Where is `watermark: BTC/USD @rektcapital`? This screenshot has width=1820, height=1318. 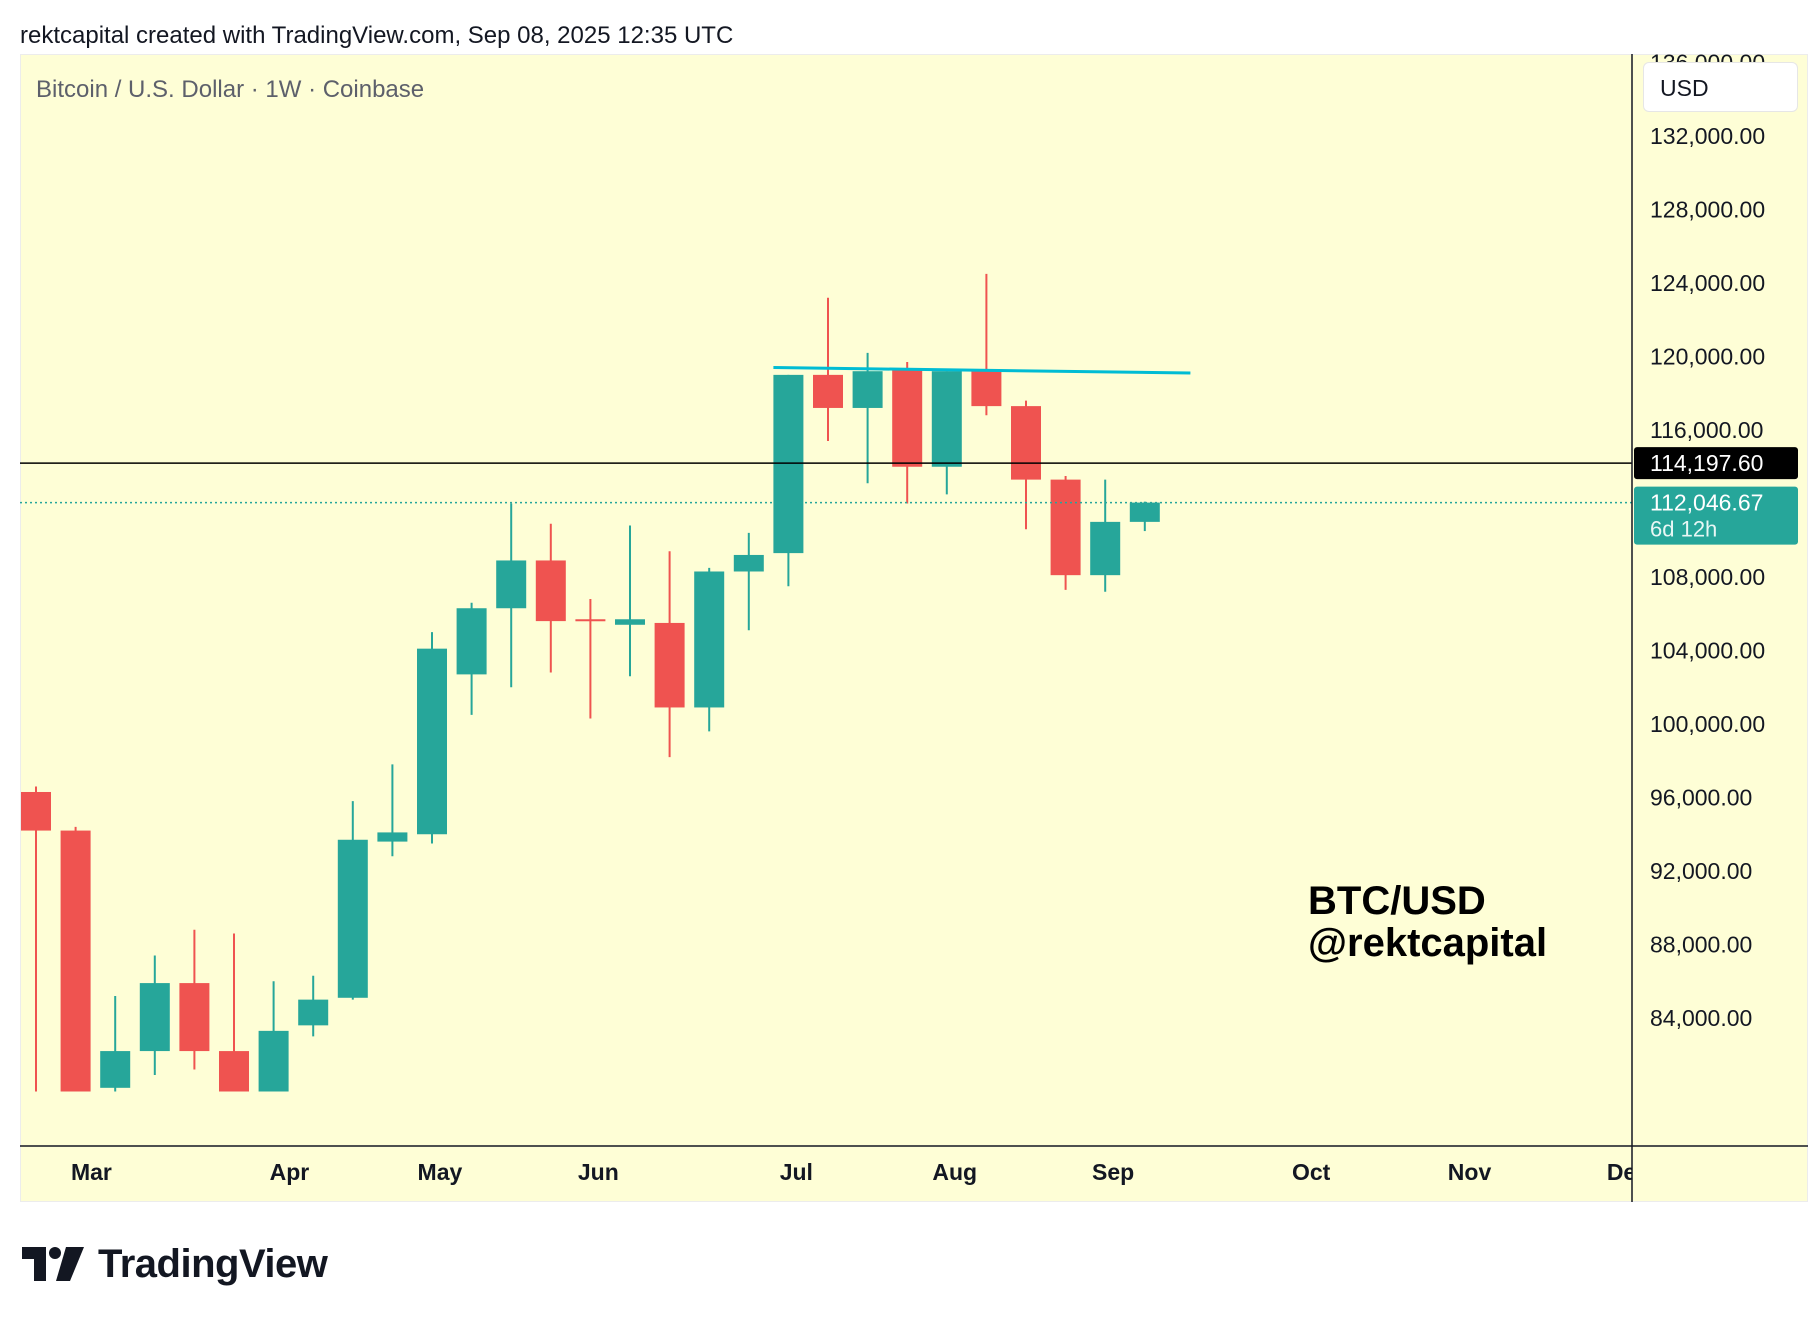 watermark: BTC/USD @rektcapital is located at coordinates (1427, 922).